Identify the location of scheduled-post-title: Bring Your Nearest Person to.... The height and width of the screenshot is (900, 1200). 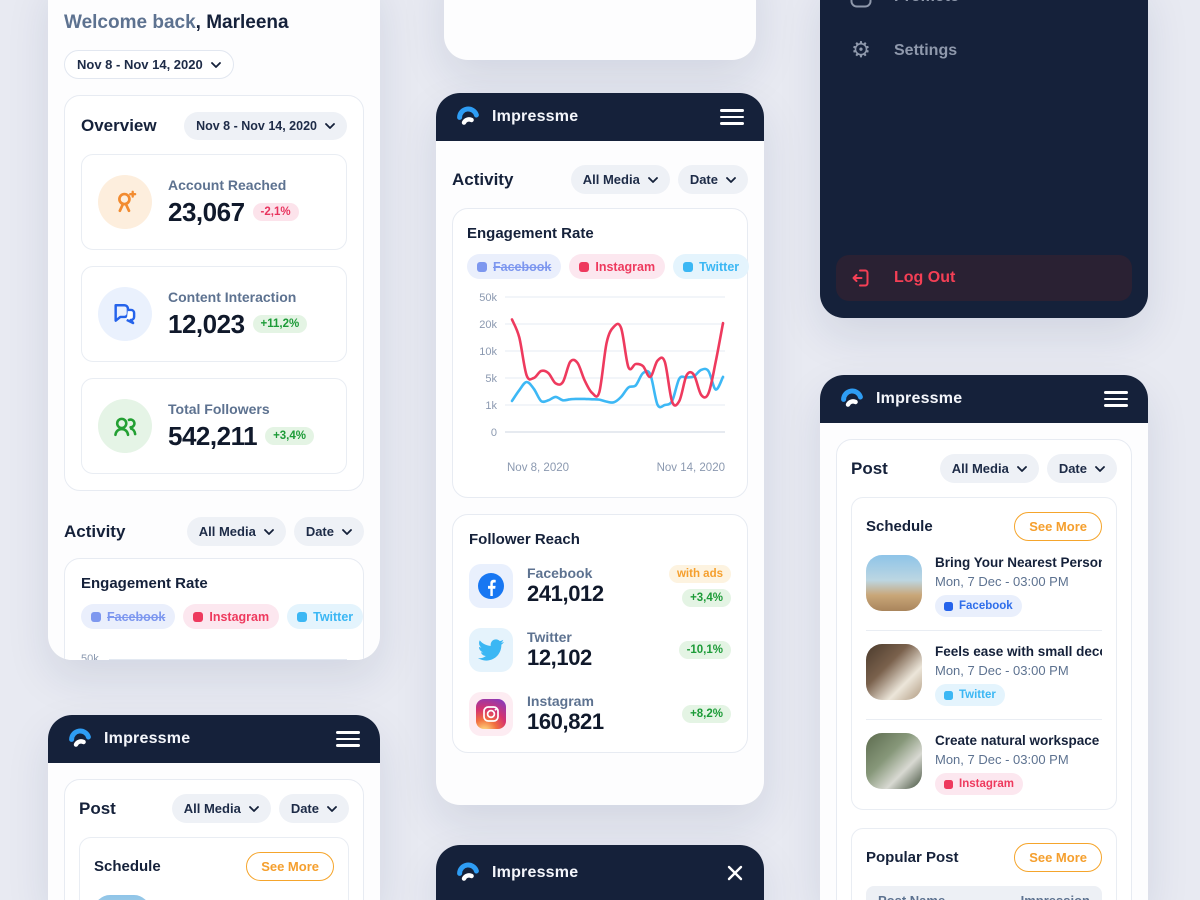
(1018, 562).